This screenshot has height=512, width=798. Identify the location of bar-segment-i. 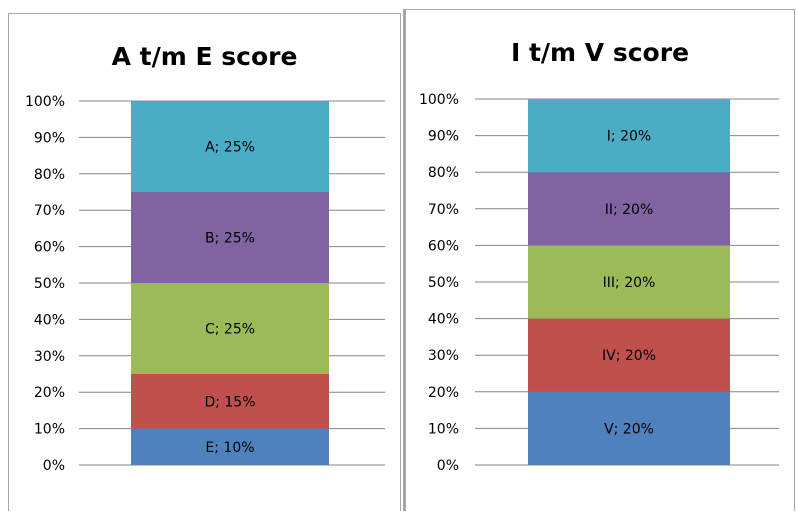
(629, 136).